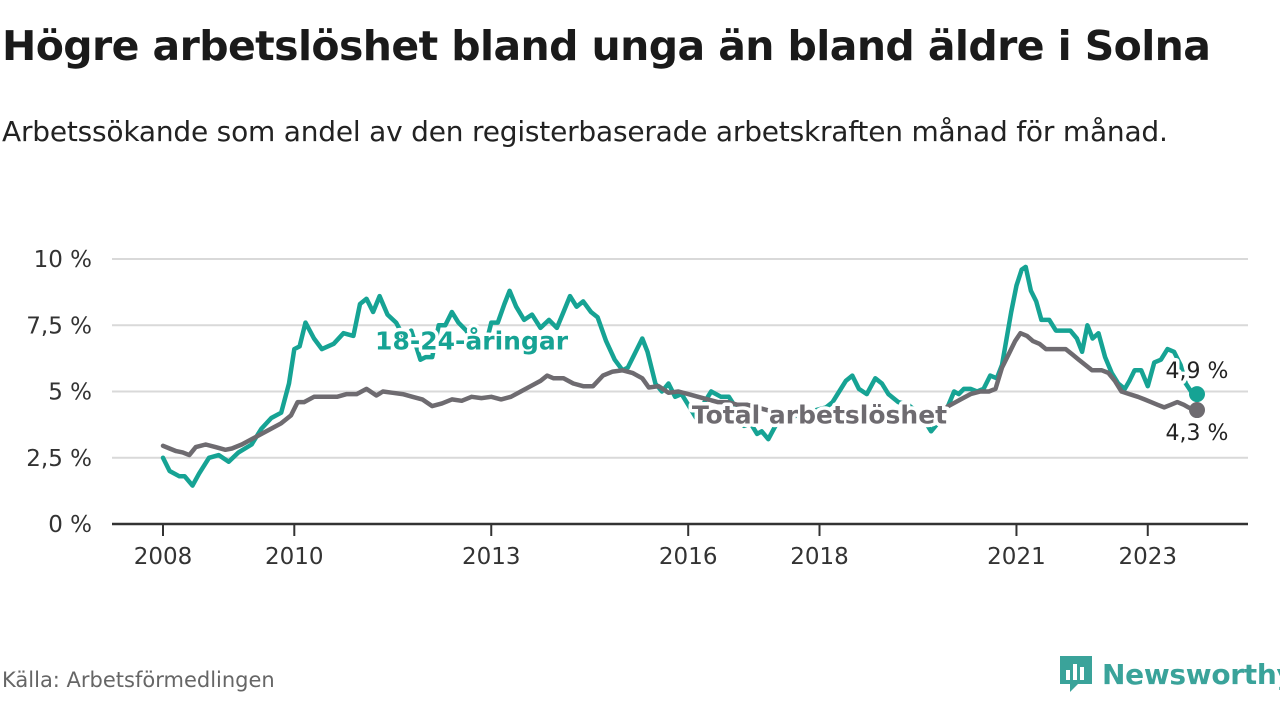  Describe the element at coordinates (1197, 394) in the screenshot. I see `end-dot-youth` at that location.